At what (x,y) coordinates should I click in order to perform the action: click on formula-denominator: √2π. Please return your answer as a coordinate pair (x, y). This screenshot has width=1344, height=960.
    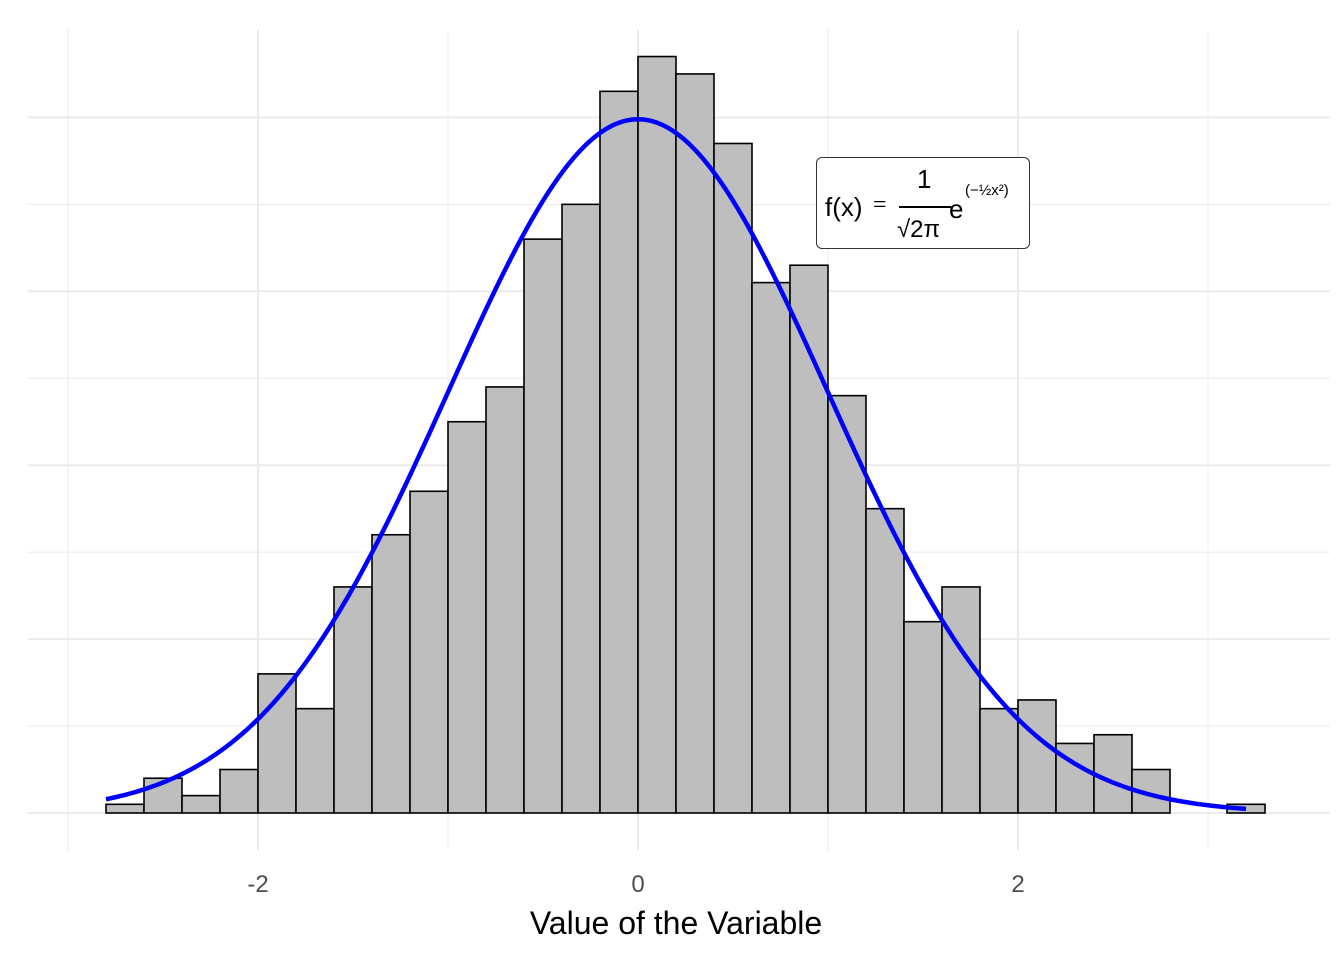
    Looking at the image, I should click on (919, 229).